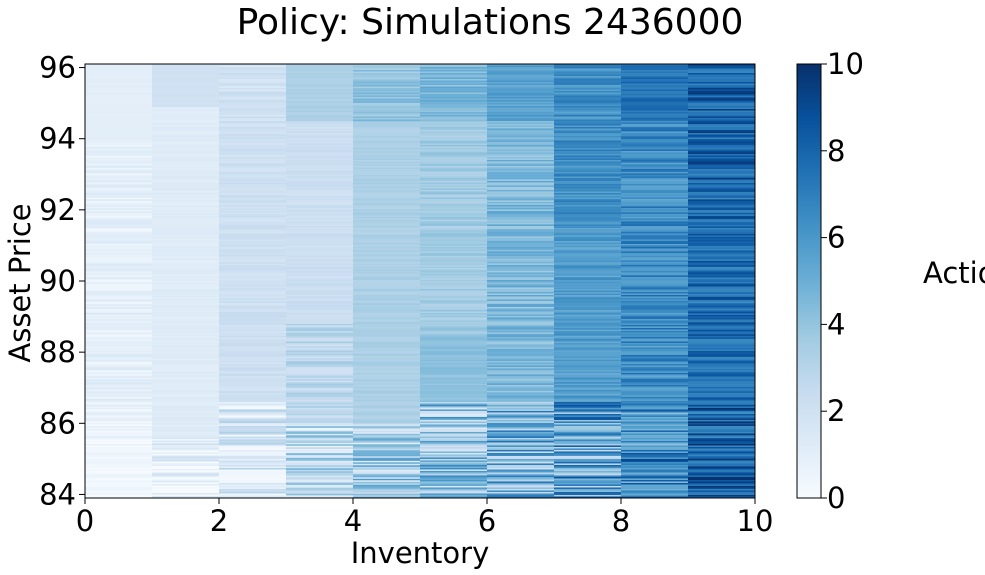  I want to click on colorbar-tick-label: 0, so click(836, 498).